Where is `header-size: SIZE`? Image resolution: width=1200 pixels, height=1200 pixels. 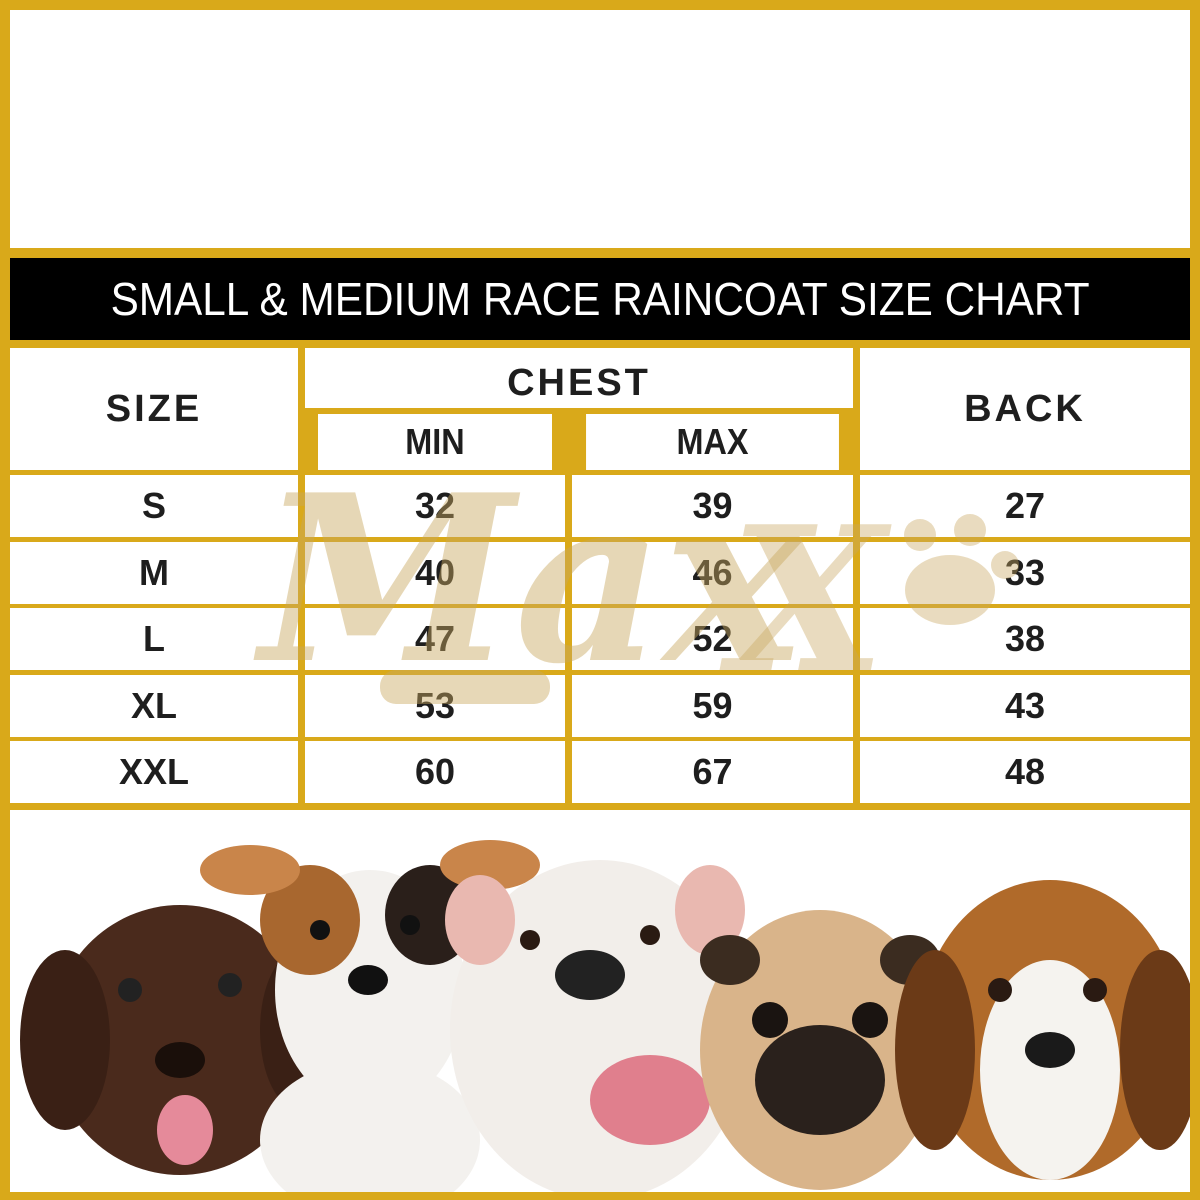
header-size: SIZE is located at coordinates (154, 409).